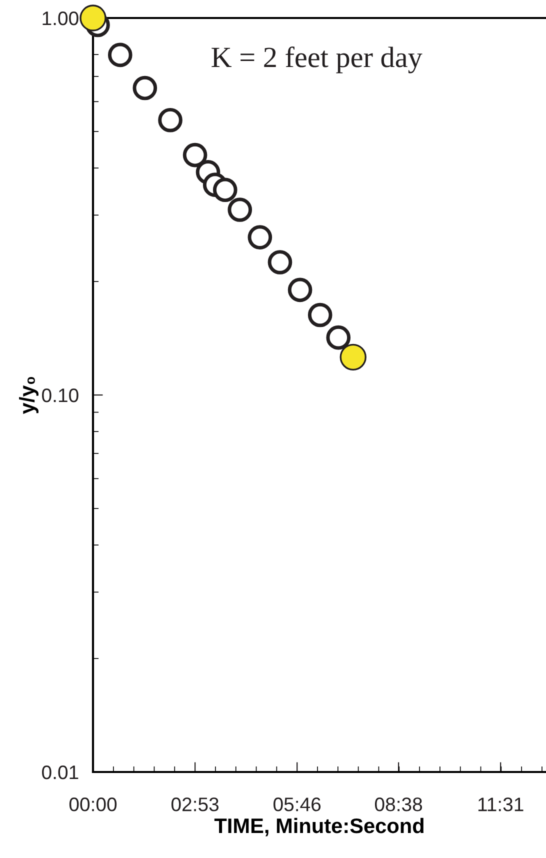 The image size is (546, 858). Describe the element at coordinates (28, 395) in the screenshot. I see `y-axis-title: y/y₀` at that location.